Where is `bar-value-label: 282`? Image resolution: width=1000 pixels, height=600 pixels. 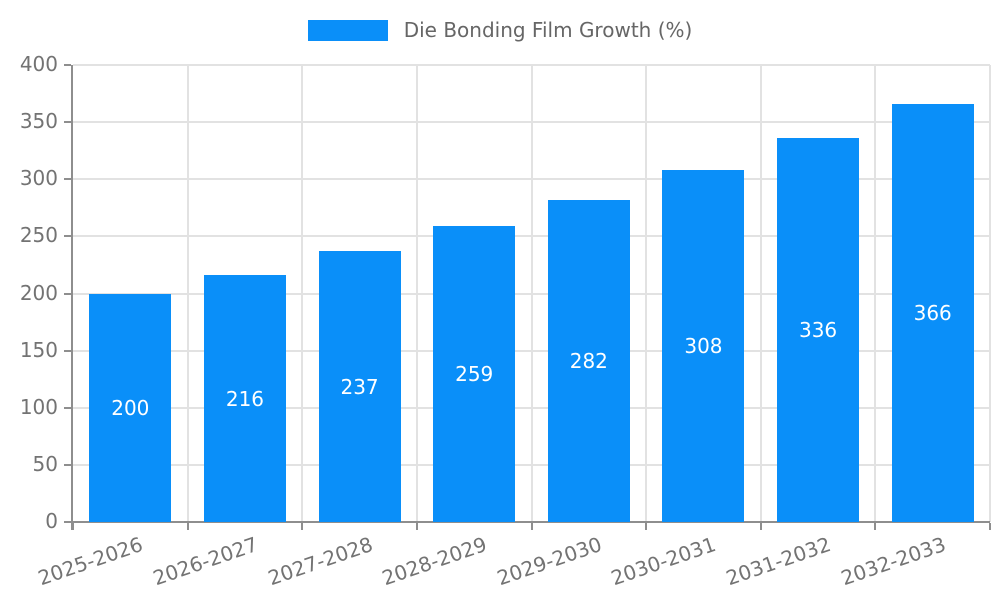
bar-value-label: 282 is located at coordinates (588, 360).